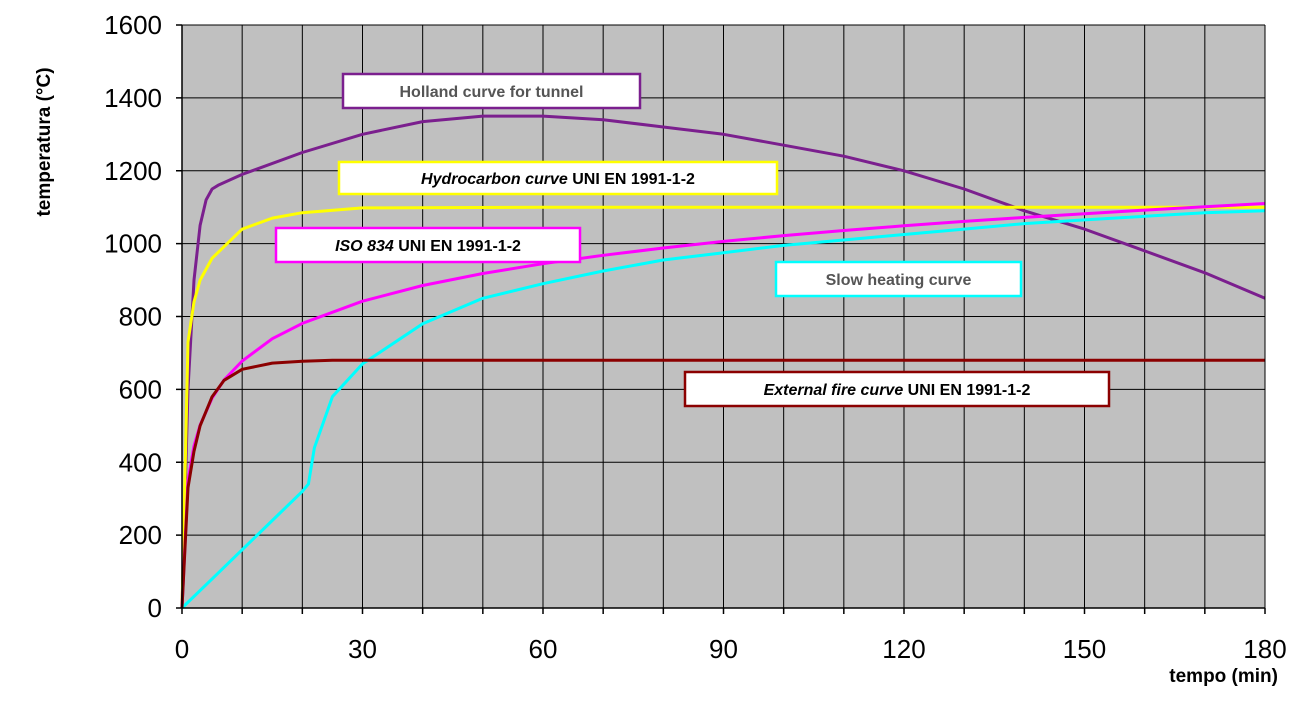 Image resolution: width=1298 pixels, height=716 pixels. I want to click on series-label-box-external, so click(897, 389).